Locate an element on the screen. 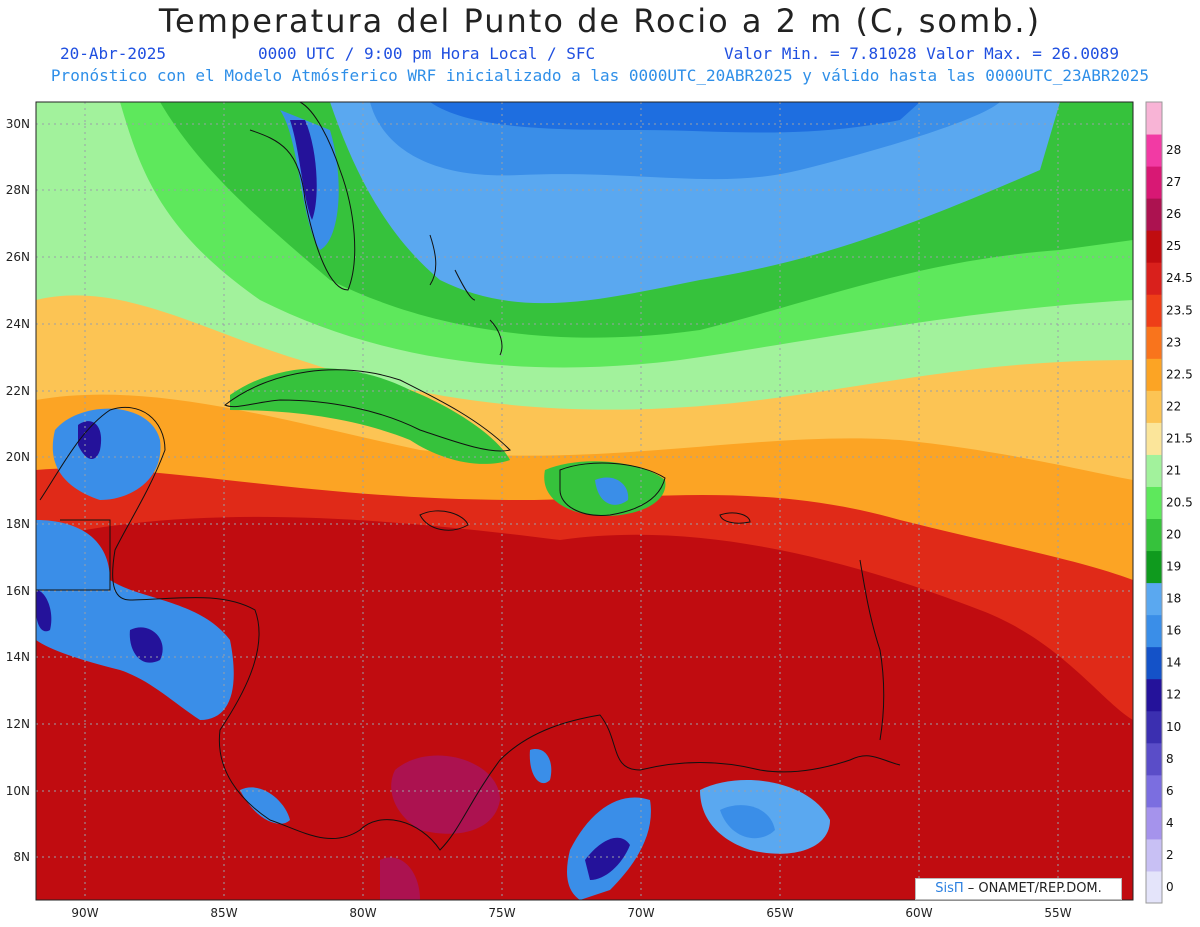 Image resolution: width=1200 pixels, height=927 pixels. colorbar-label: 0 is located at coordinates (1170, 887).